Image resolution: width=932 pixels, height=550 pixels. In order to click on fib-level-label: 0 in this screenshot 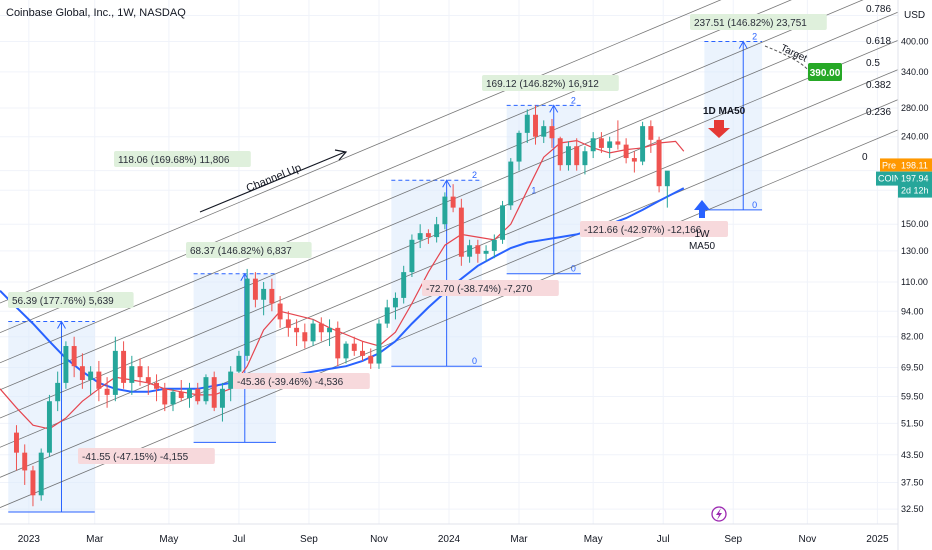, I will do `click(865, 157)`.